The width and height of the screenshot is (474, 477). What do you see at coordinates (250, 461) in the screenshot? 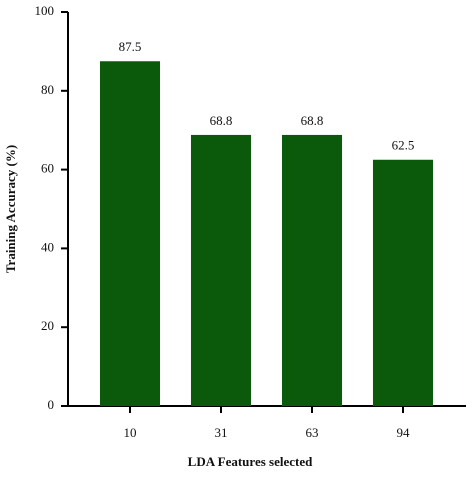
I see `x-axis-title: LDA Features selected` at bounding box center [250, 461].